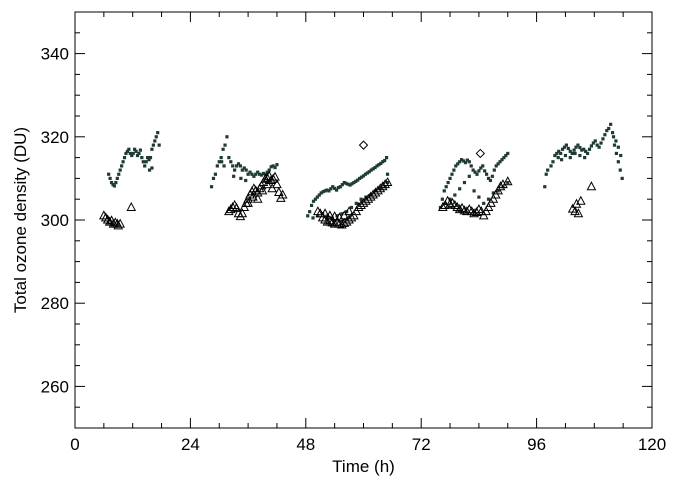 This screenshot has height=477, width=678. What do you see at coordinates (20, 220) in the screenshot?
I see `y-axis-title: Total ozone density (DU)` at bounding box center [20, 220].